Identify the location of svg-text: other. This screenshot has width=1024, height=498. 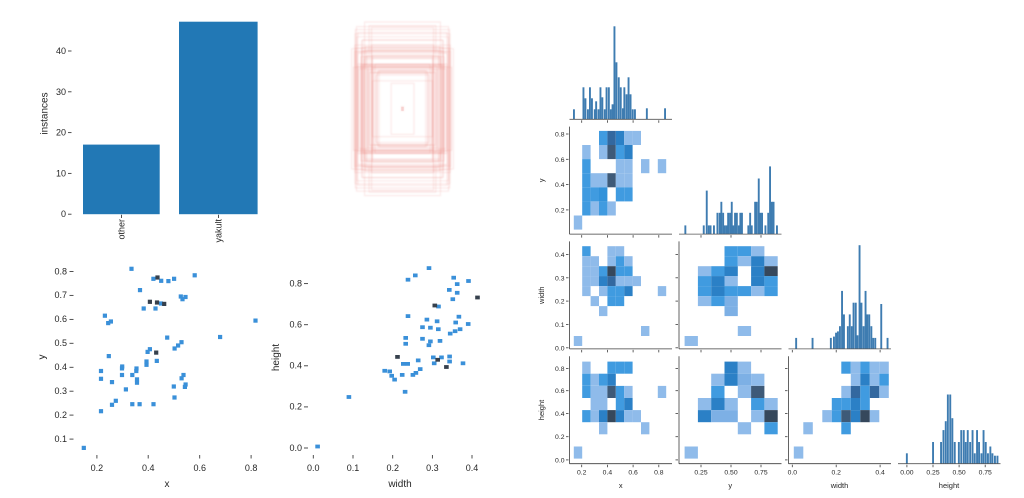
(122, 229).